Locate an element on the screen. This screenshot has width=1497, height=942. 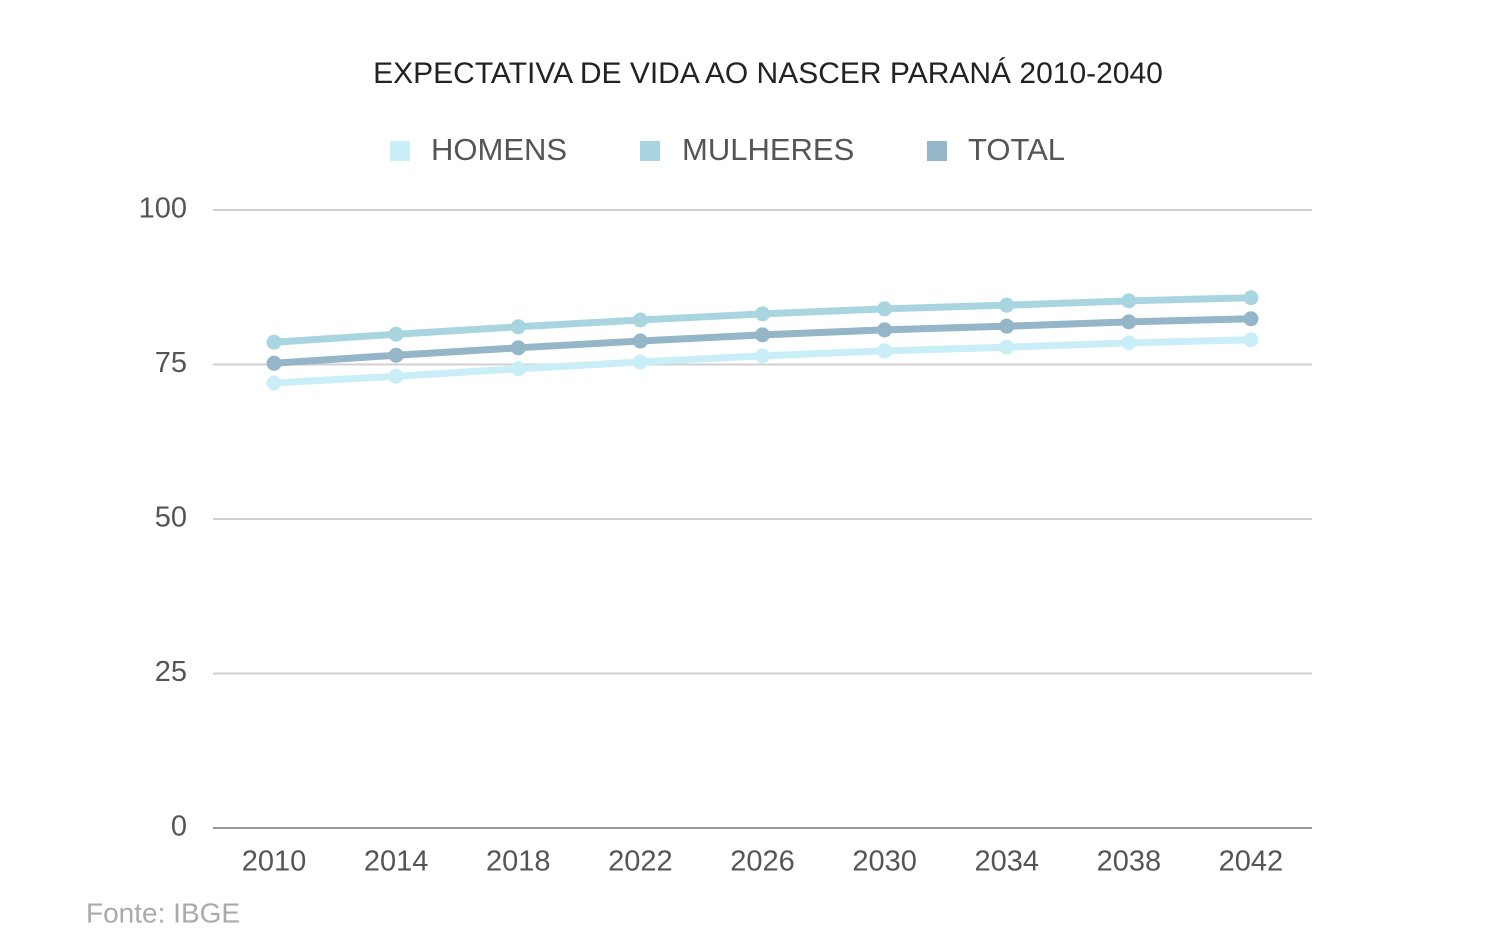
legend-label: HOMENS is located at coordinates (499, 149).